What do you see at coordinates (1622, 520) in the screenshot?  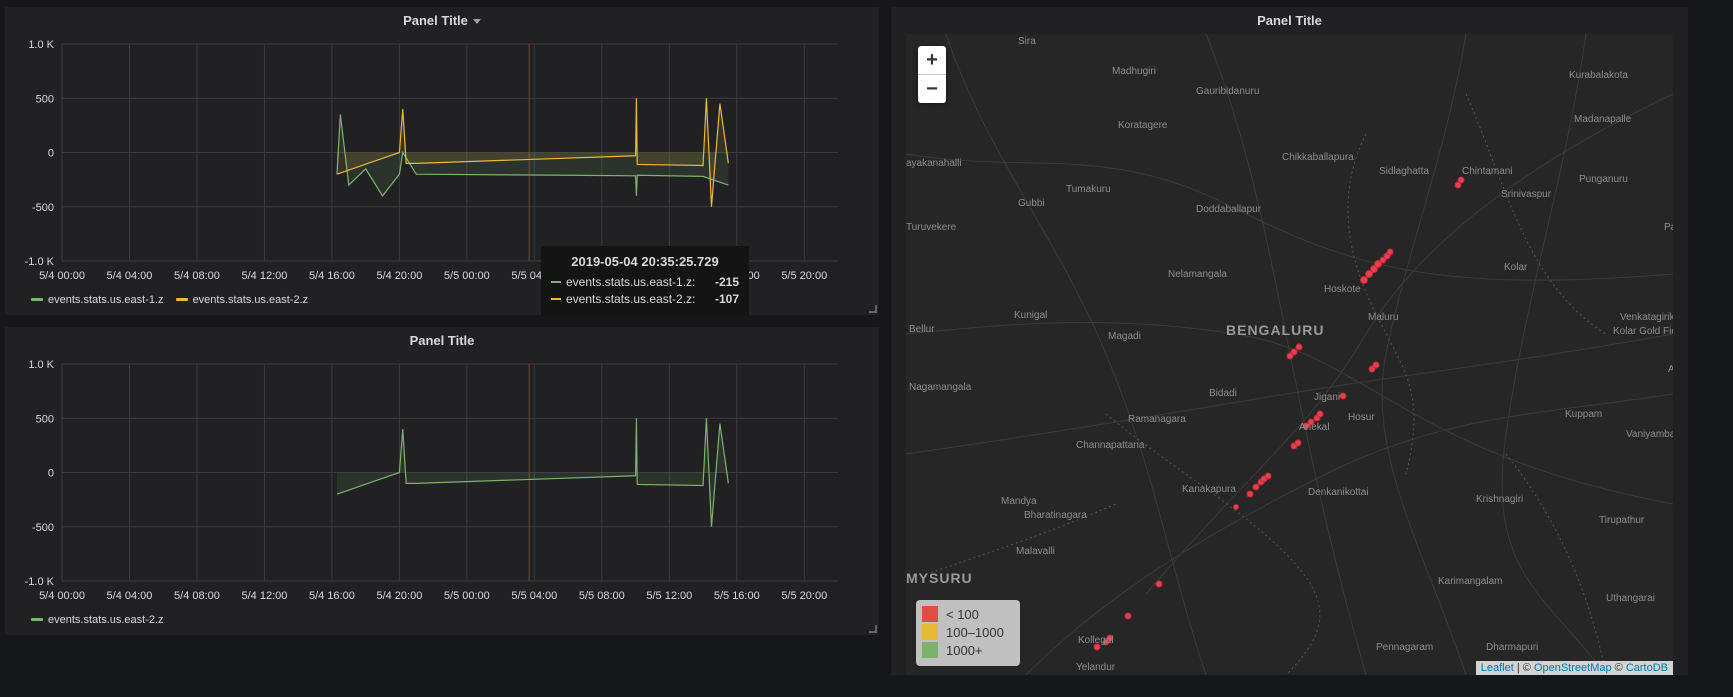 I see `map-city-label: Tirupathur` at bounding box center [1622, 520].